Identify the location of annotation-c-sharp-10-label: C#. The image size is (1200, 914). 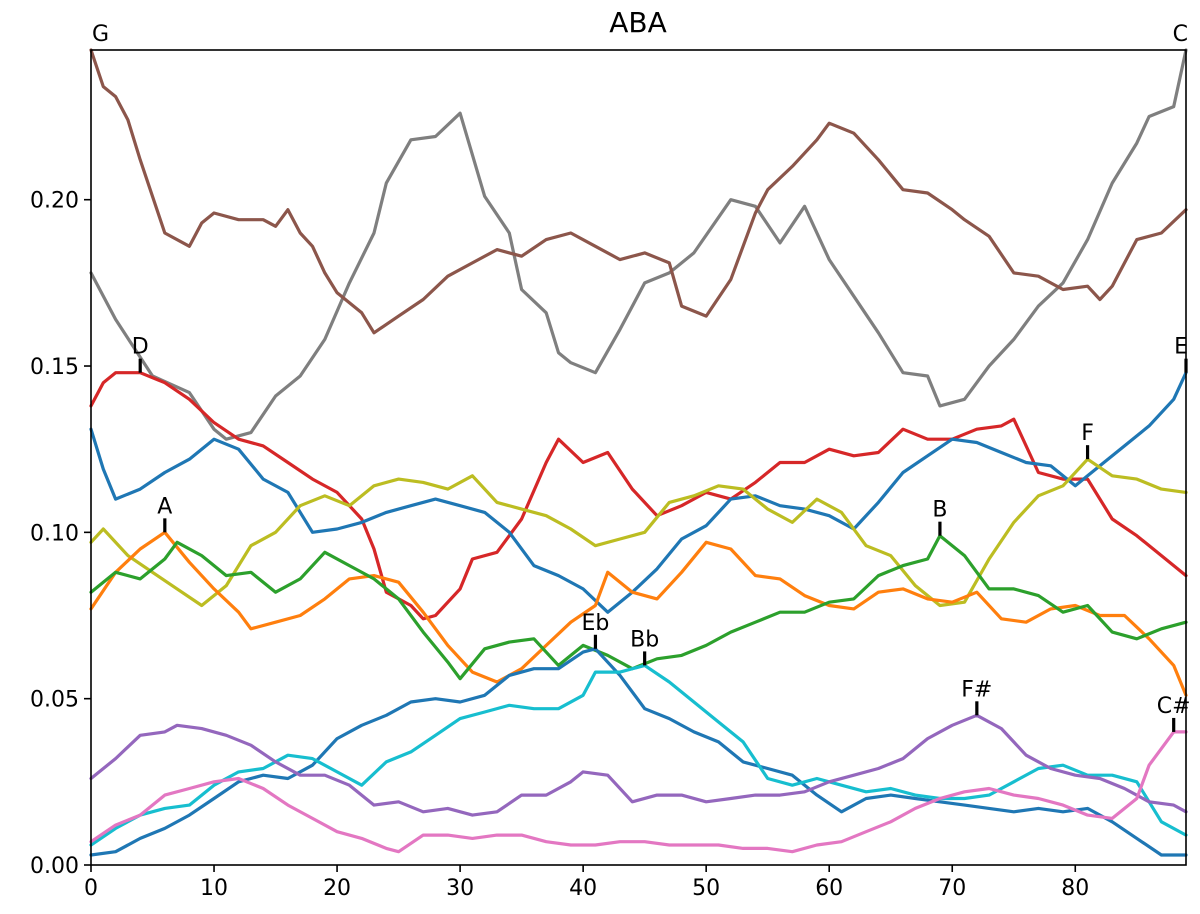
(1174, 706).